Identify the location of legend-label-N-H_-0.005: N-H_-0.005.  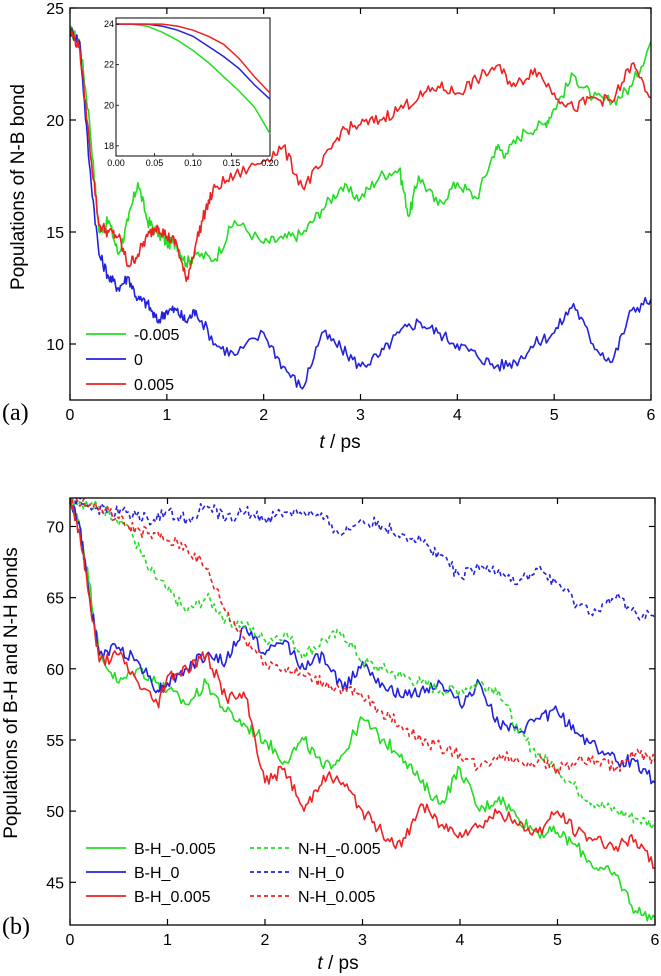
(339, 849).